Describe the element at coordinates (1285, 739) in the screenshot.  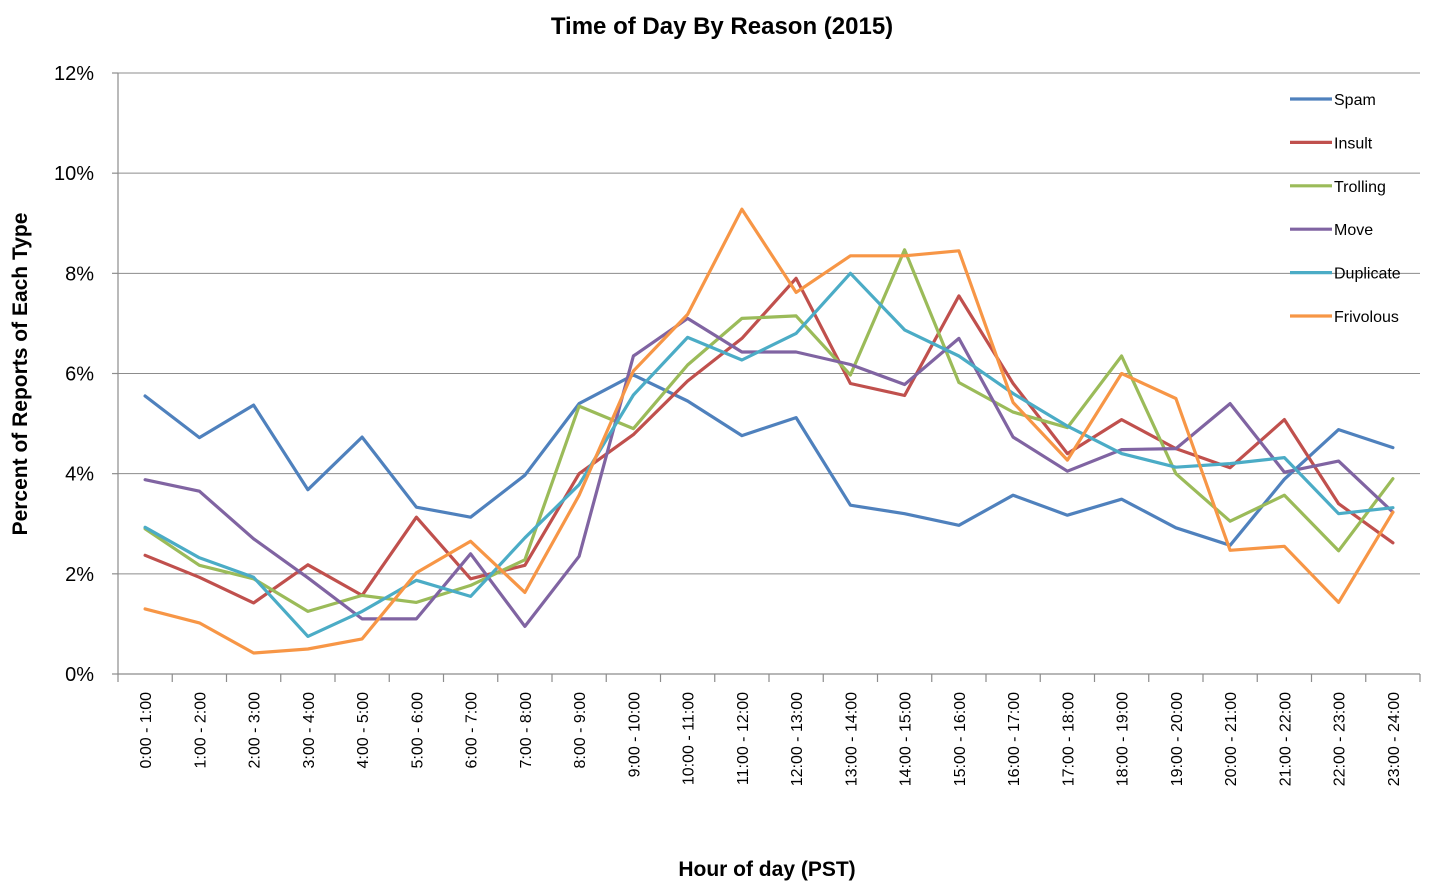
I see `x-tick-label: 21:00 - 22:00` at that location.